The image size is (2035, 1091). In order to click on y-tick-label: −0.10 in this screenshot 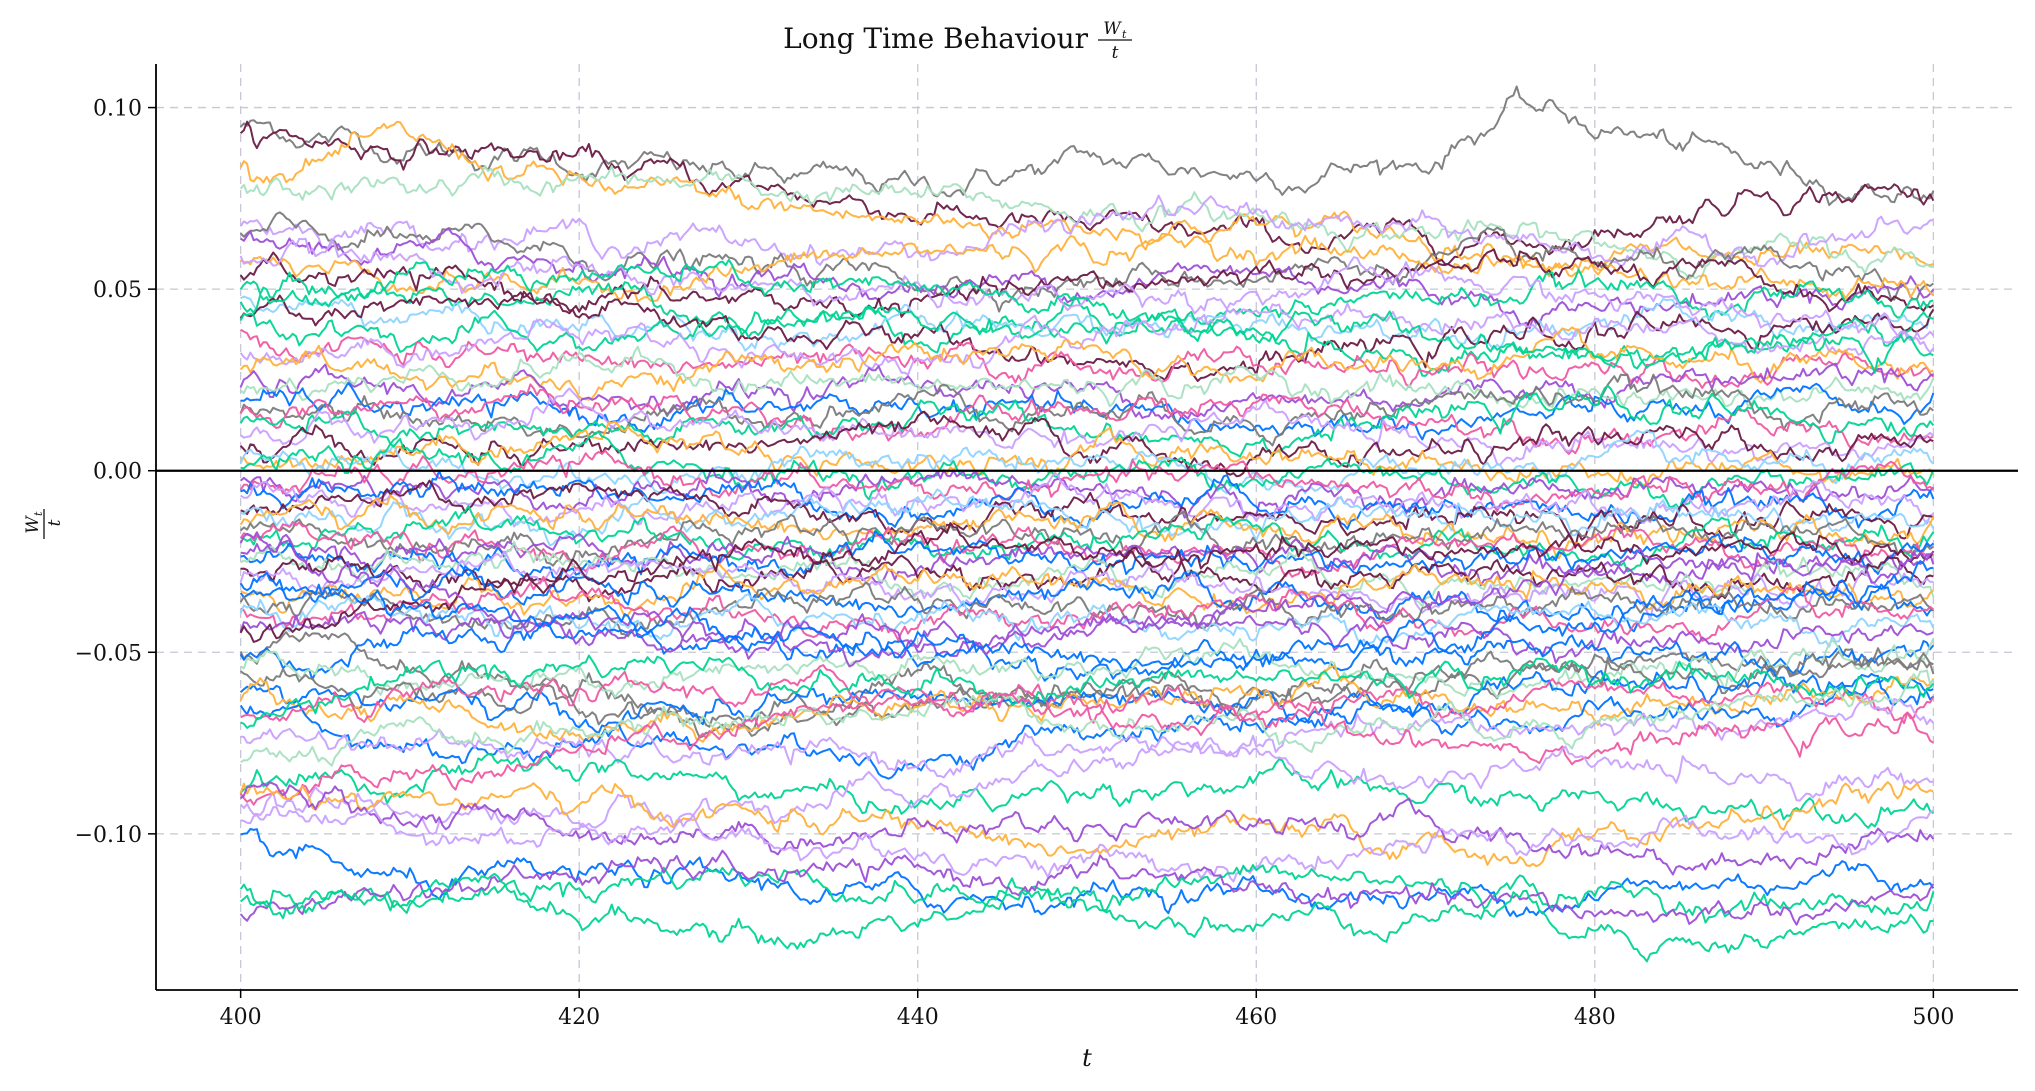, I will do `click(108, 835)`.